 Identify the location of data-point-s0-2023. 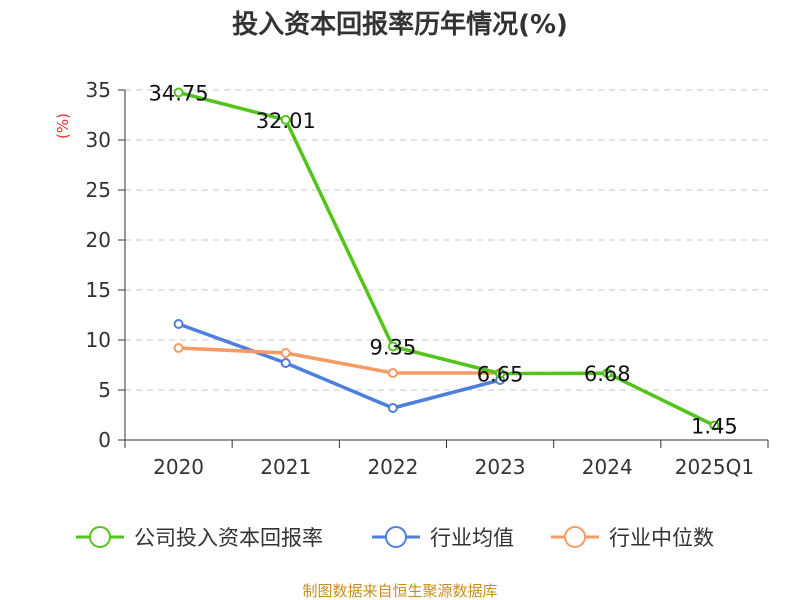
(500, 373).